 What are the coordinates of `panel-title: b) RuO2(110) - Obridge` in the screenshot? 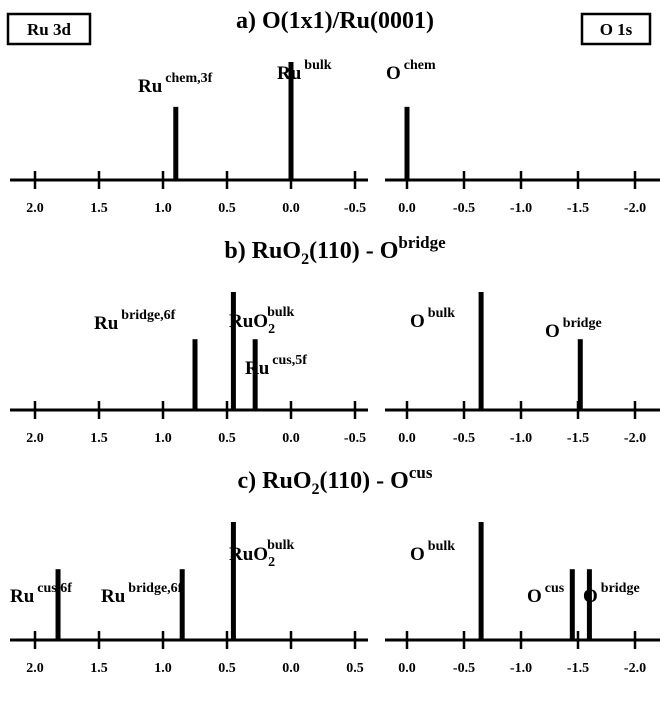 It's located at (335, 250).